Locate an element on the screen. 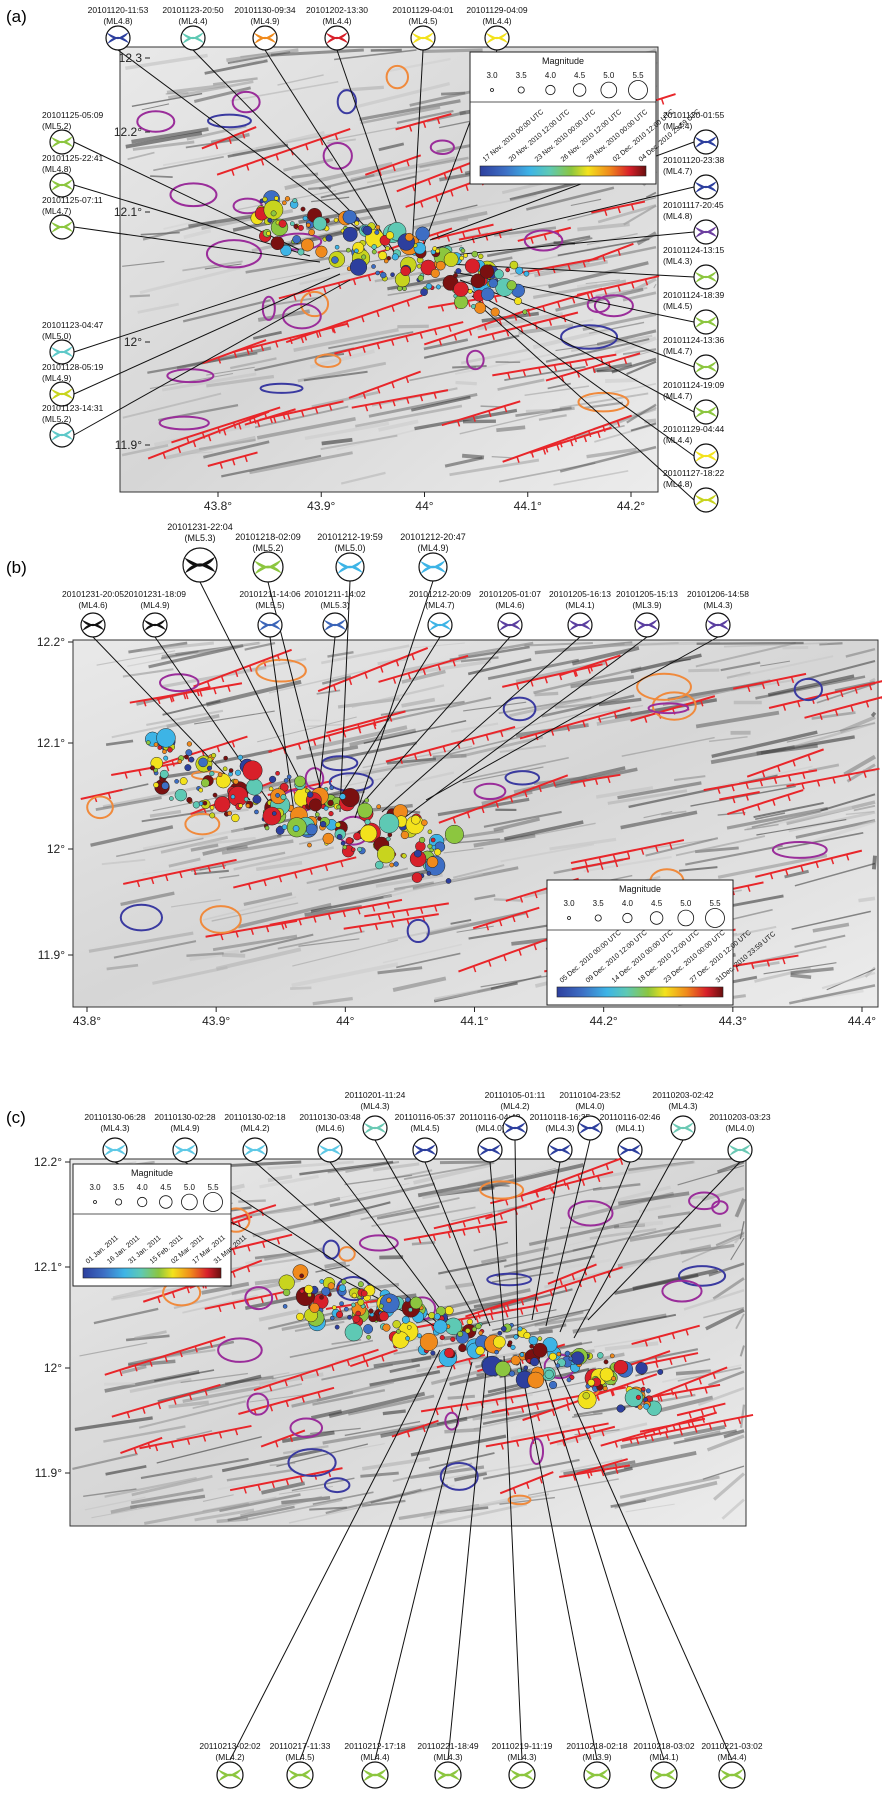  y-tick-label: 12.3 is located at coordinates (131, 58).